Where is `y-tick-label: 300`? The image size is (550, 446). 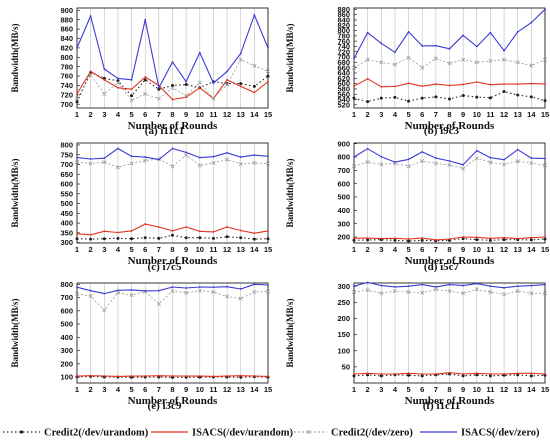 y-tick-label: 300 is located at coordinates (343, 286).